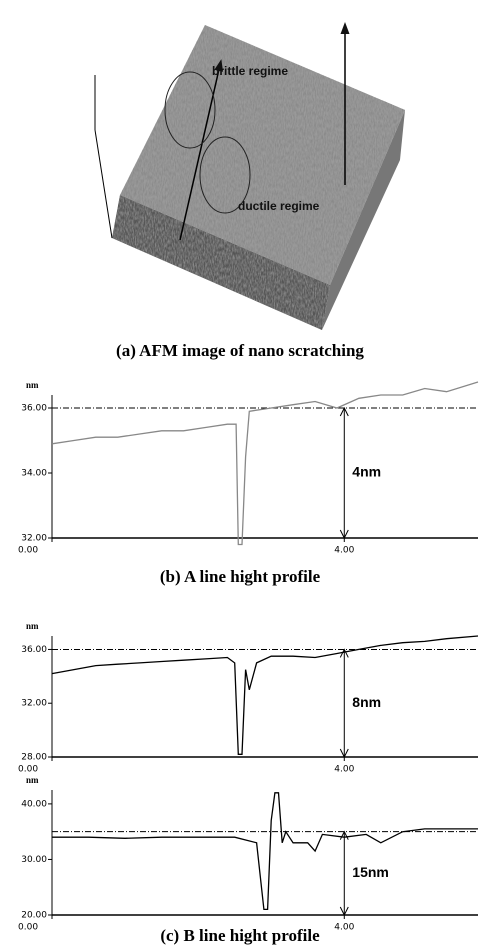 The height and width of the screenshot is (951, 481). Describe the element at coordinates (34, 758) in the screenshot. I see `y-tick-label: 28.00` at that location.